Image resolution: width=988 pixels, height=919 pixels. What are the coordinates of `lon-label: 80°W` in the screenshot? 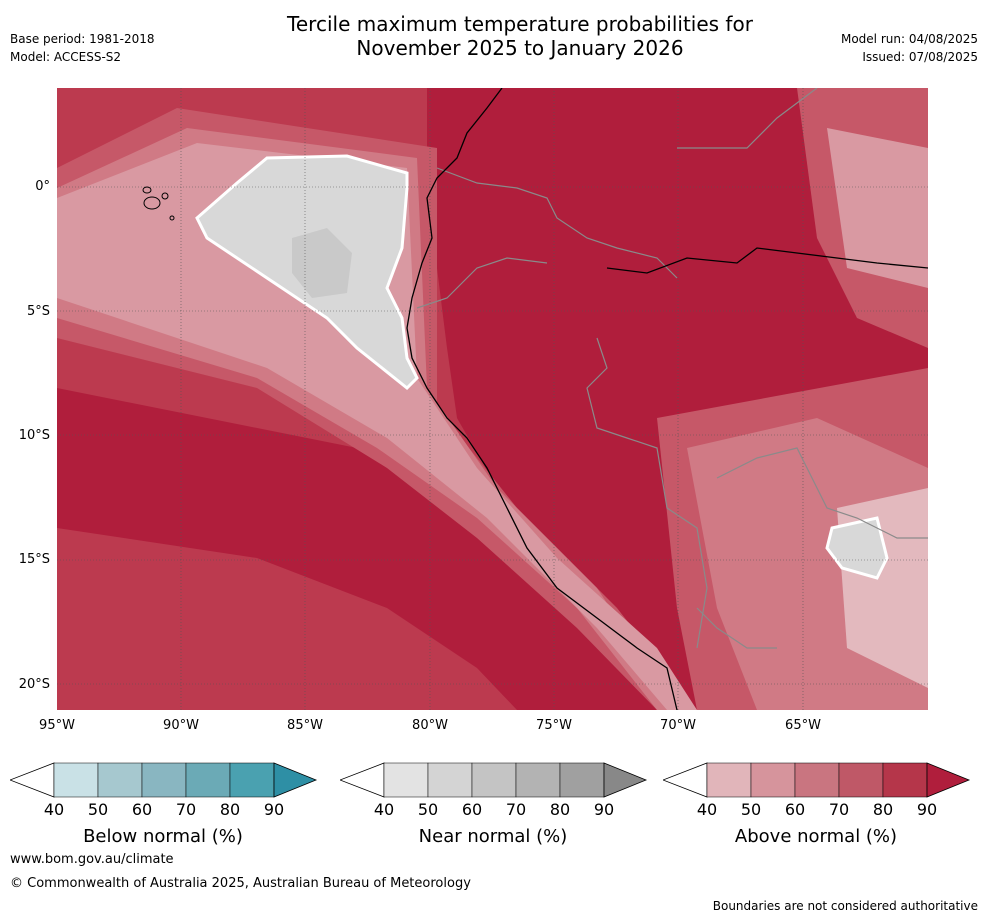 It's located at (430, 725).